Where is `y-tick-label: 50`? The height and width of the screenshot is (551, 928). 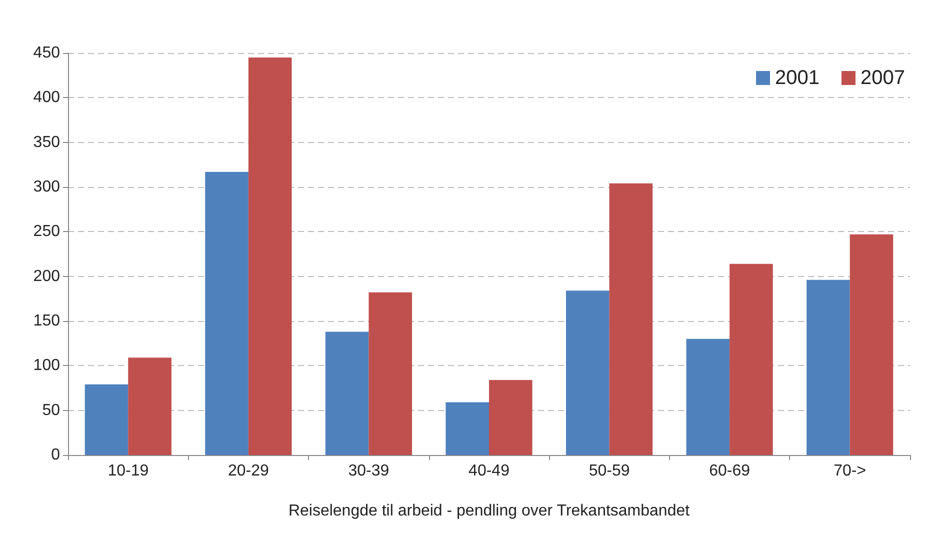
y-tick-label: 50 is located at coordinates (51, 410).